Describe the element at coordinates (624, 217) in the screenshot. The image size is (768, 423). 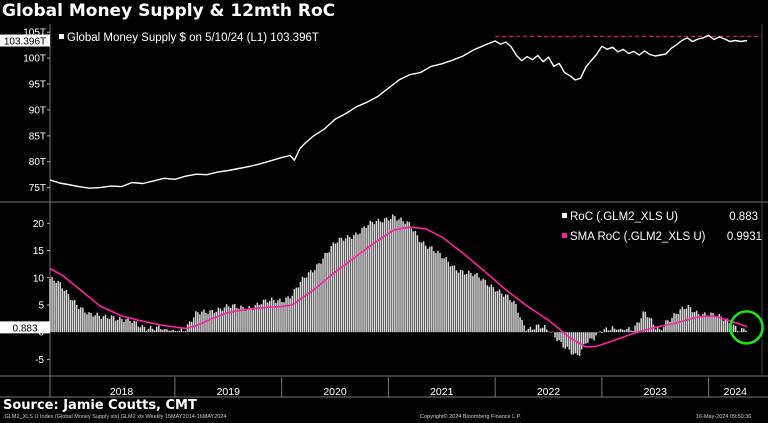
I see `roc-legend-text: RoC (.GLM2_XLS U)` at that location.